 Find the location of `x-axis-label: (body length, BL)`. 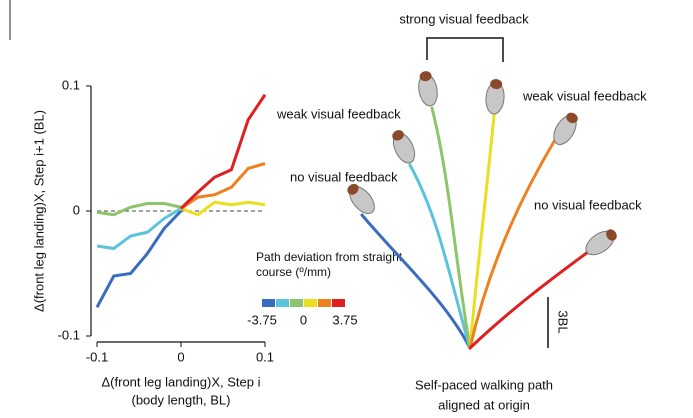

x-axis-label: (body length, BL) is located at coordinates (180, 399).